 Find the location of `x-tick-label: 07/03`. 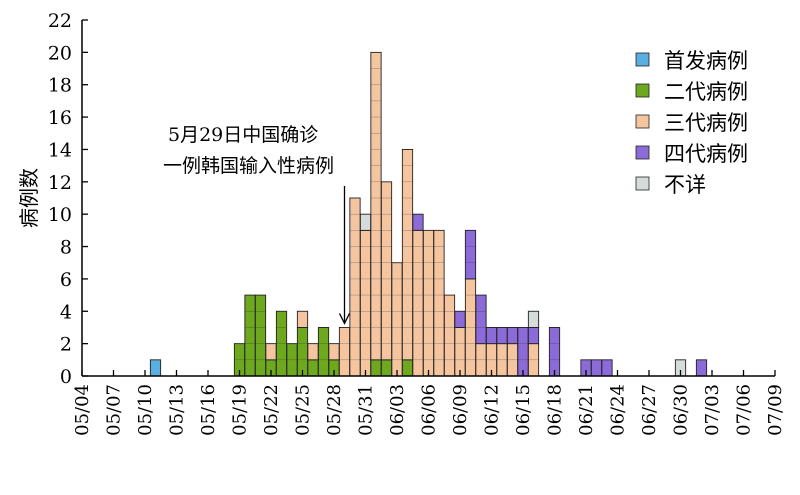

x-tick-label: 07/03 is located at coordinates (712, 410).